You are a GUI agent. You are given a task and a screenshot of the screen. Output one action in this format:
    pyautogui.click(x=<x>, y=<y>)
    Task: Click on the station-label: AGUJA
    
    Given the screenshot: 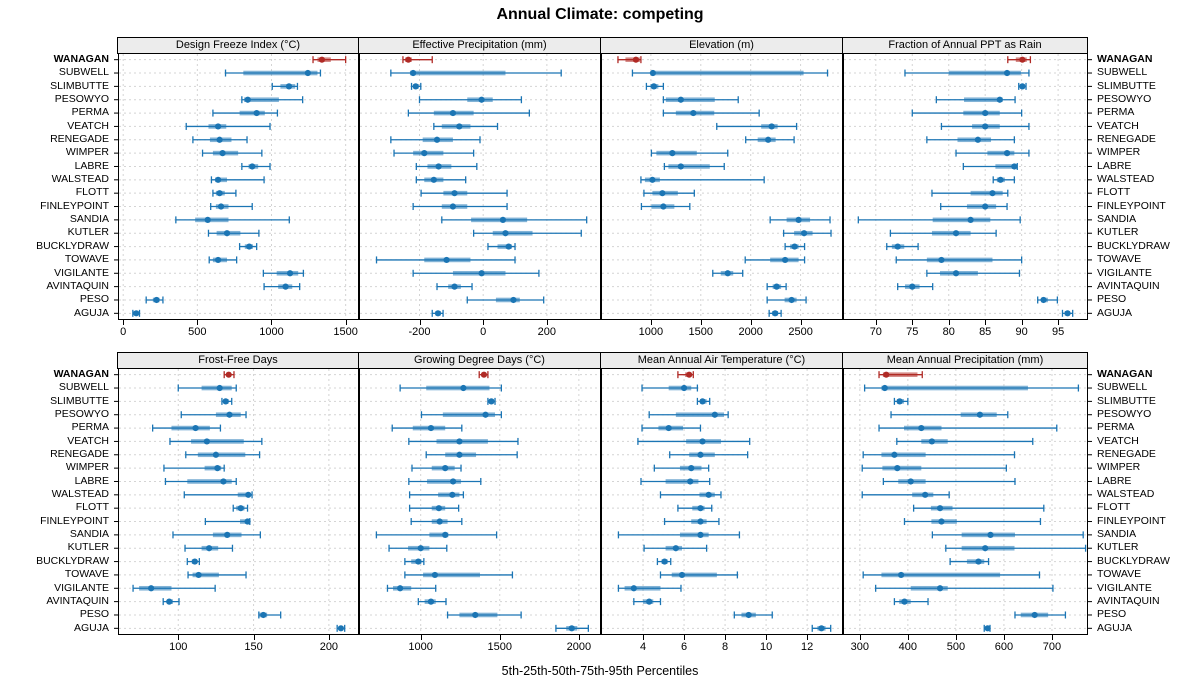 What is the action you would take?
    pyautogui.click(x=91, y=312)
    